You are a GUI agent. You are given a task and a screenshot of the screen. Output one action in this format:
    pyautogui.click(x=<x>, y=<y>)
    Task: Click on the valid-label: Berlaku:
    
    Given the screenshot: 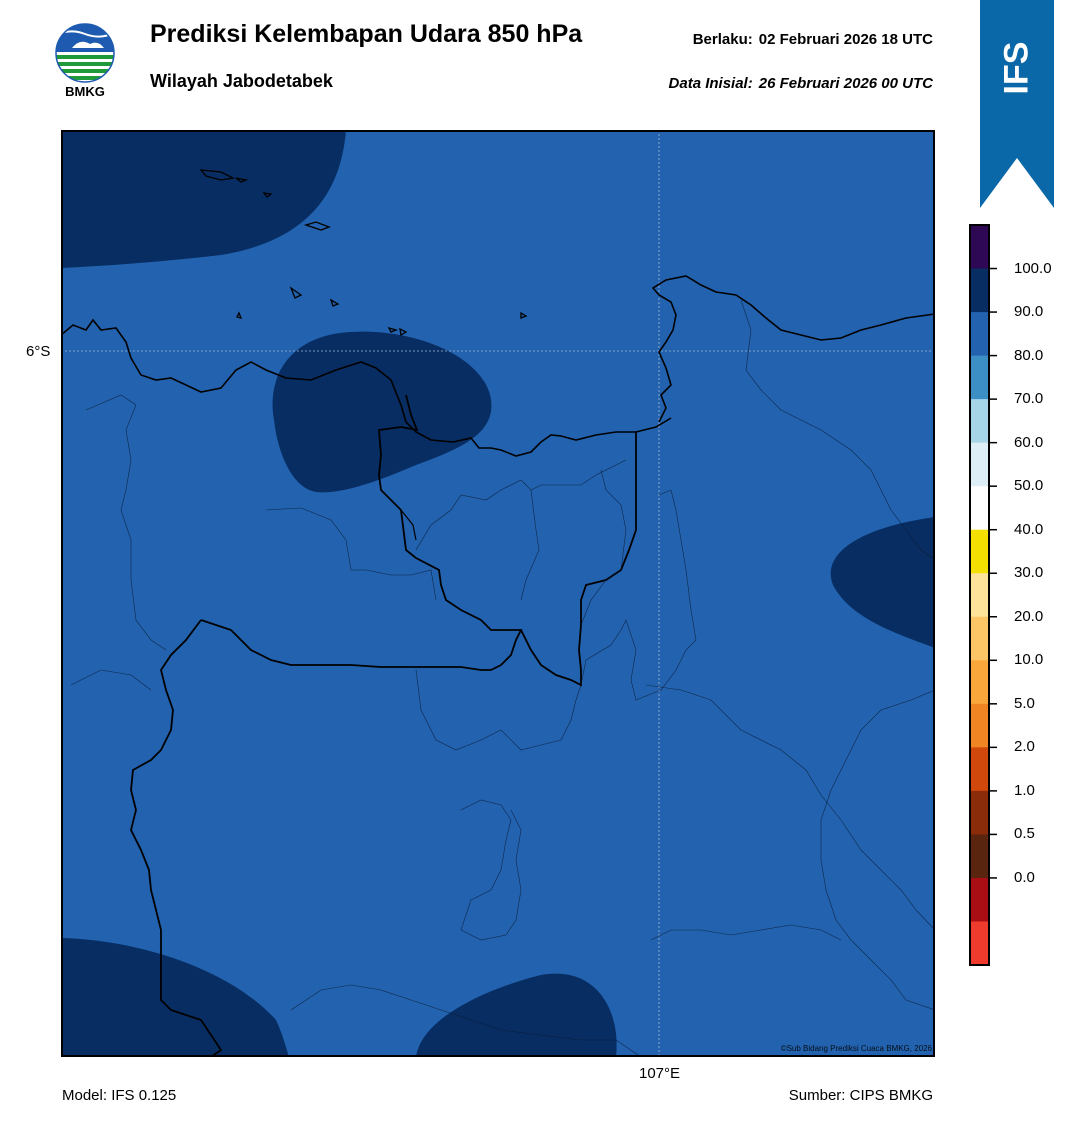 What is the action you would take?
    pyautogui.click(x=722, y=39)
    